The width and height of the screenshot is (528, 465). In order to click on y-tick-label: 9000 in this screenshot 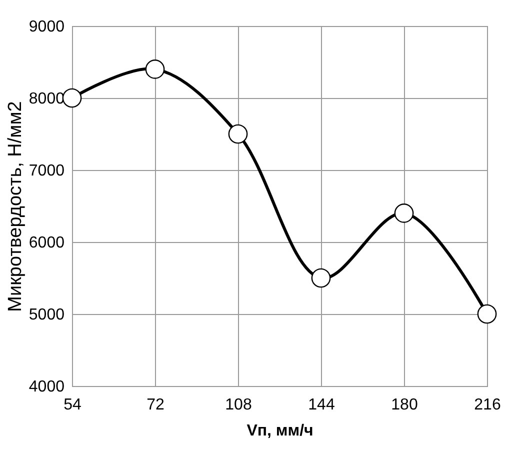, I will do `click(46, 27)`.